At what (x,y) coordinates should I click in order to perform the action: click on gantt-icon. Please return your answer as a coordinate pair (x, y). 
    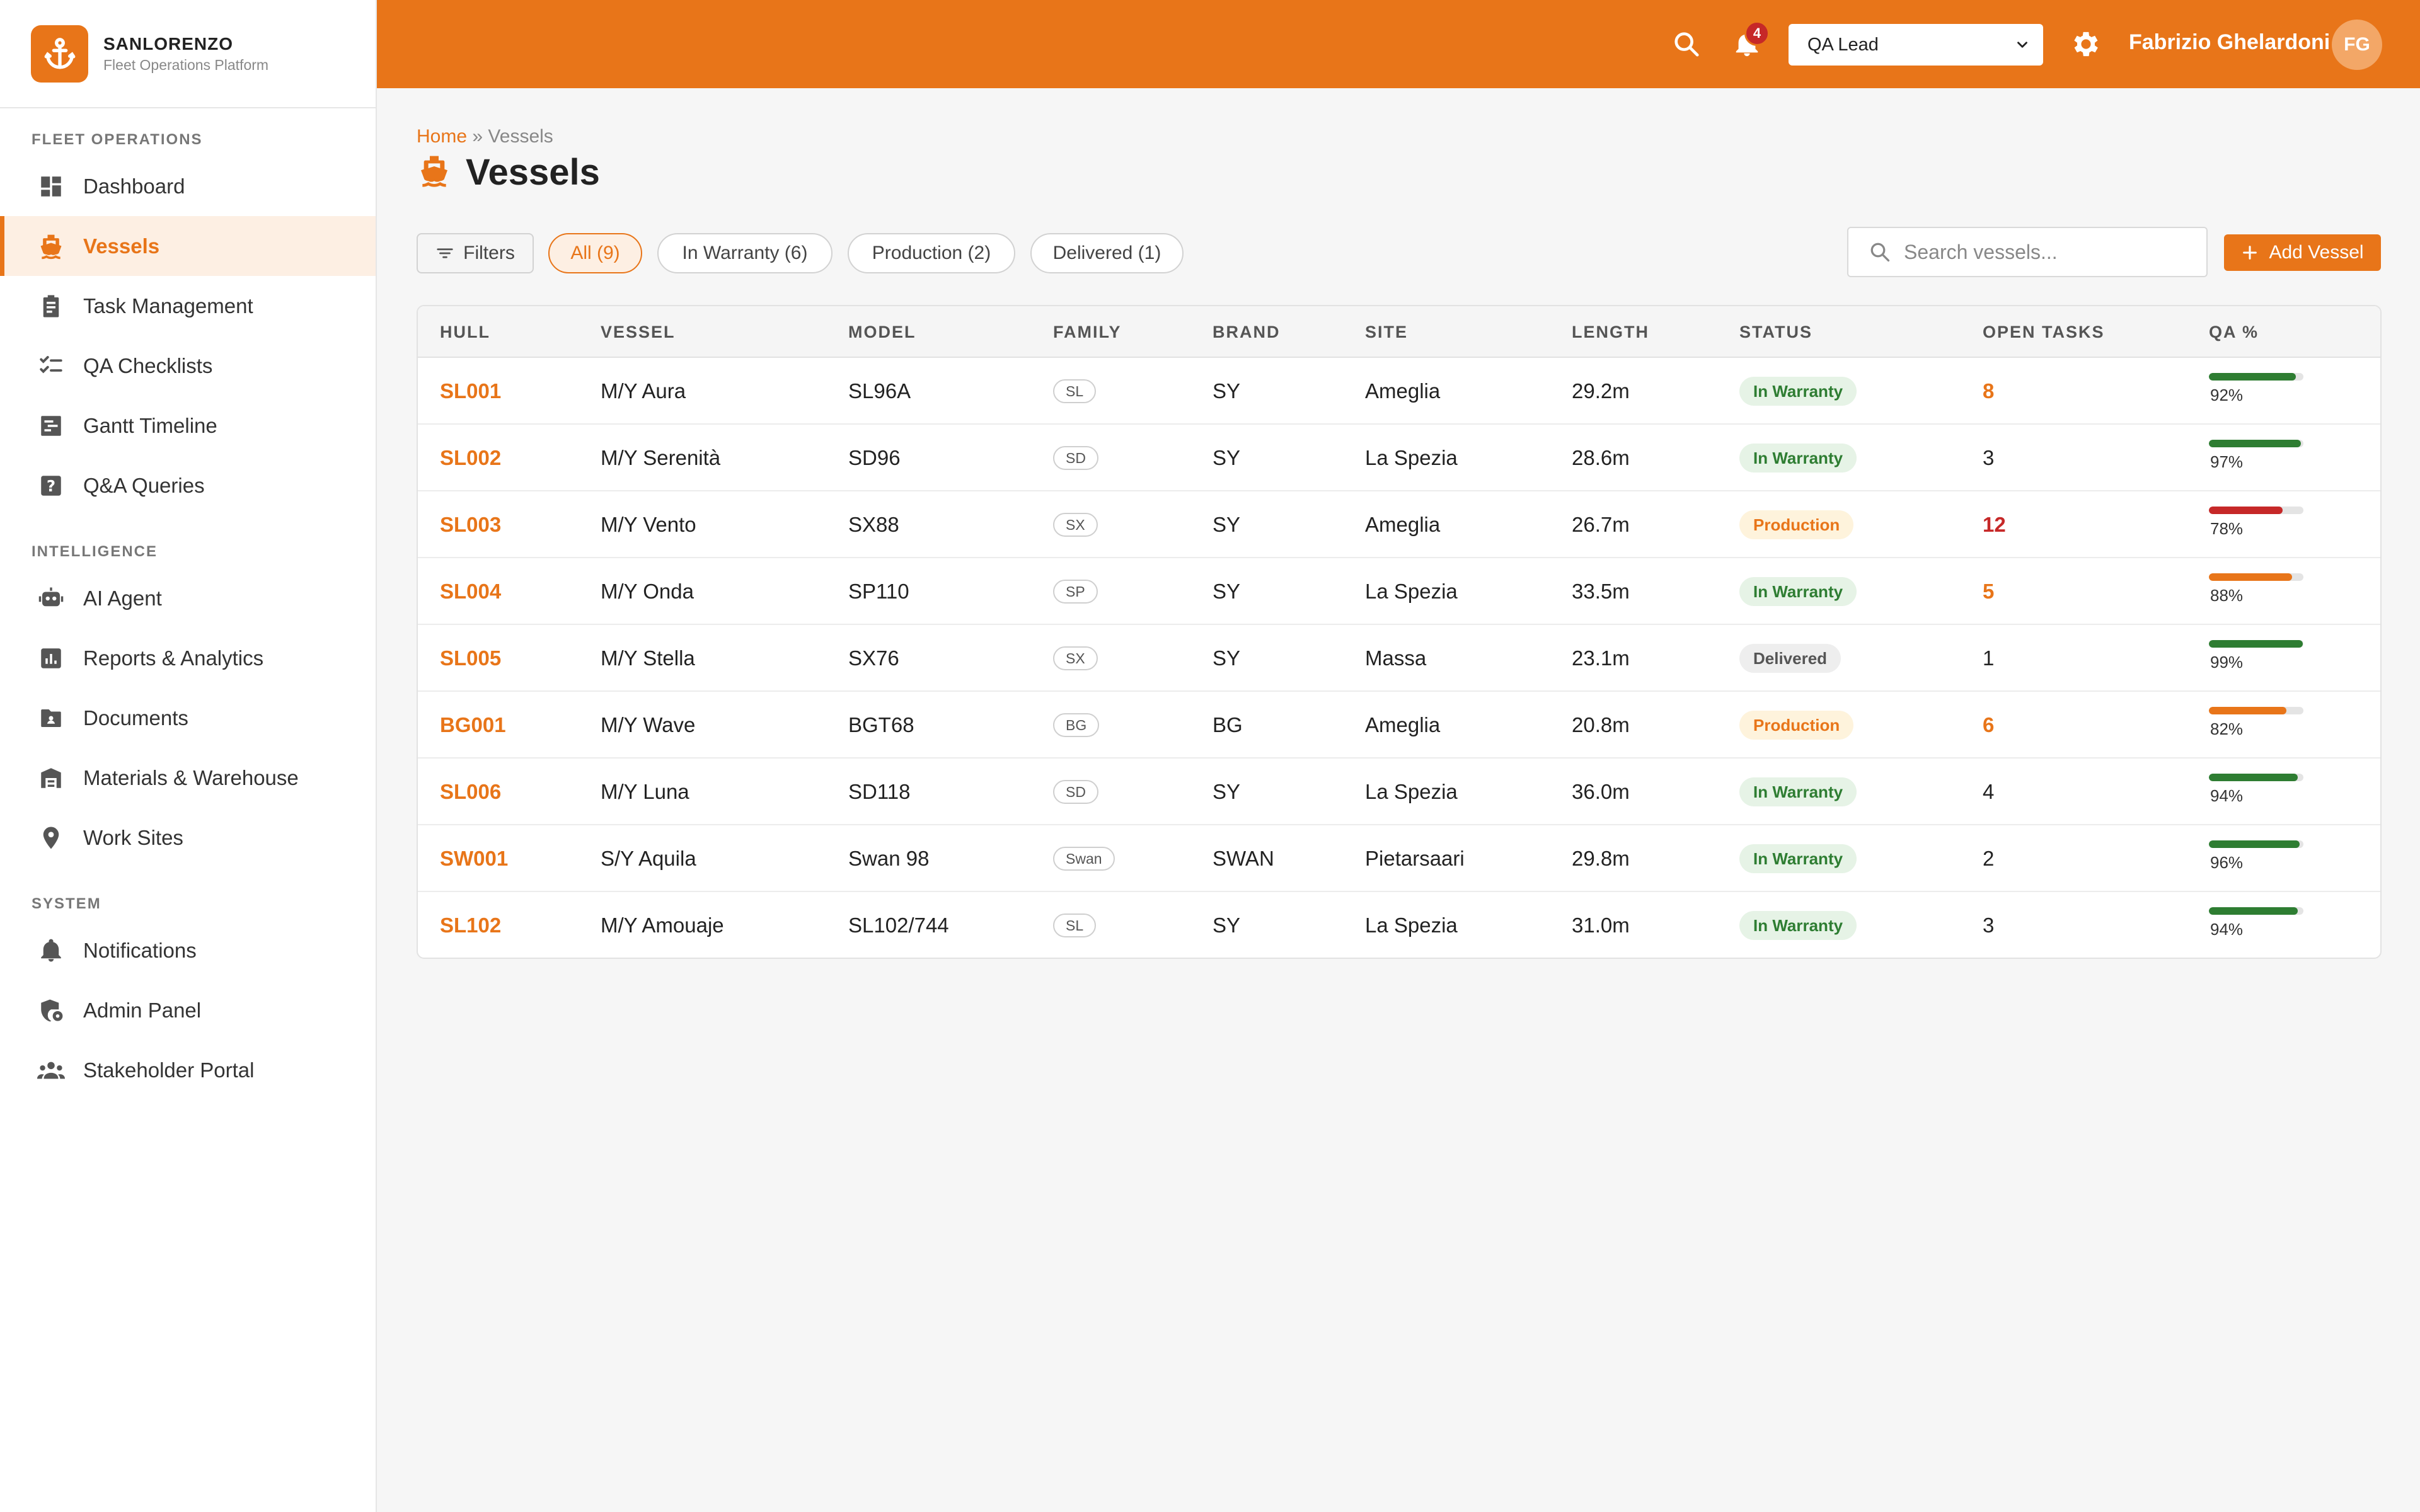
    Looking at the image, I should click on (52, 425).